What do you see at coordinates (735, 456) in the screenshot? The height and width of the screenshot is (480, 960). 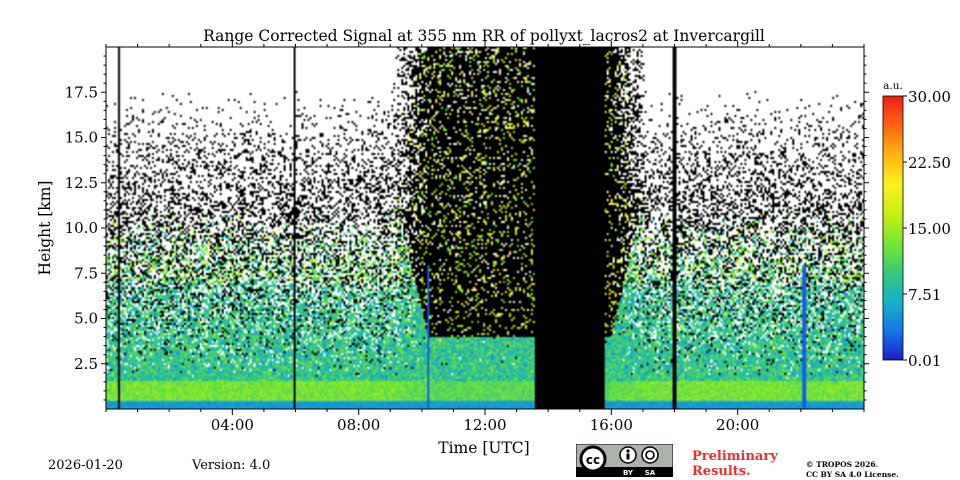 I see `preliminary-line-1: Preliminary` at bounding box center [735, 456].